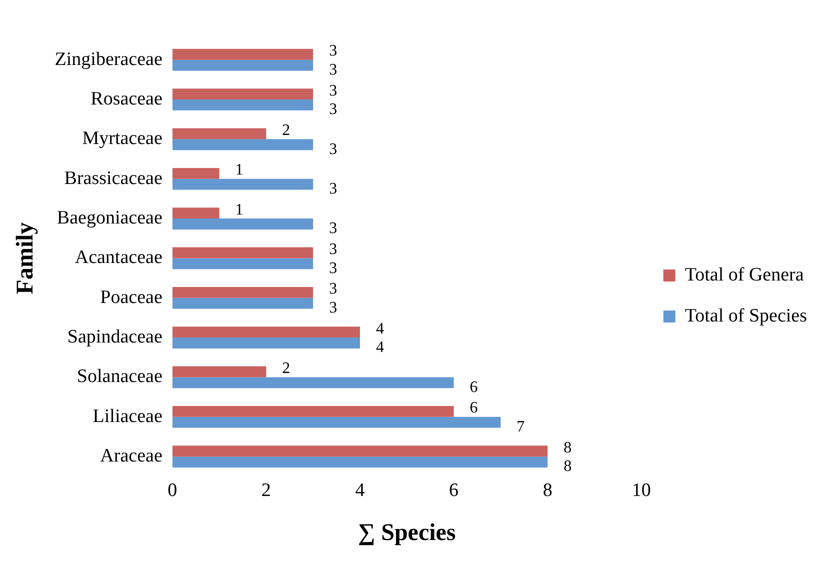  What do you see at coordinates (547, 490) in the screenshot?
I see `x-tick-label: 8` at bounding box center [547, 490].